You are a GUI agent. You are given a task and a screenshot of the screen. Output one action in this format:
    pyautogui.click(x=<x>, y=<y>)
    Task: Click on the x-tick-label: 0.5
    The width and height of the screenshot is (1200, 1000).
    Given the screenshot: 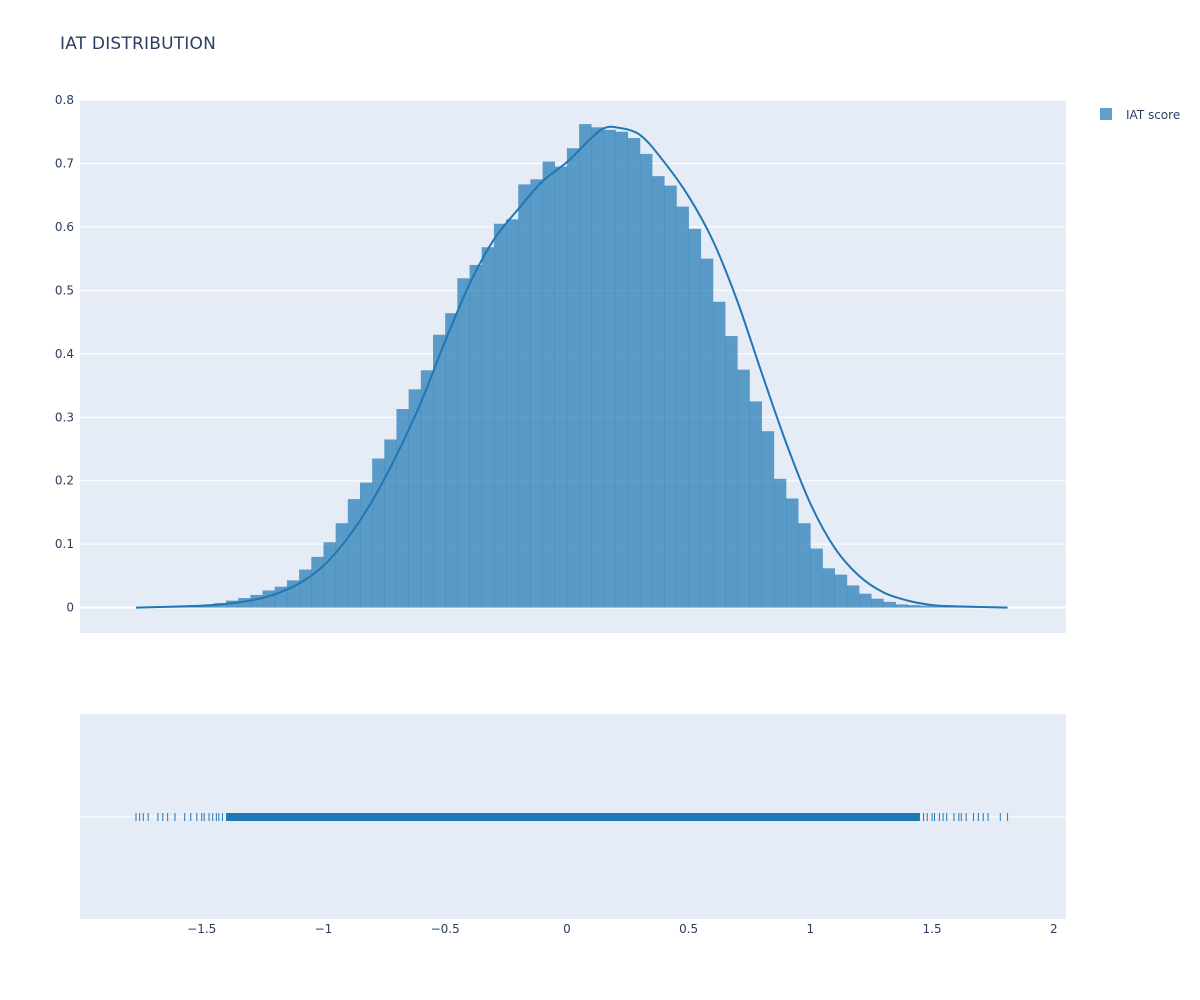 What is the action you would take?
    pyautogui.click(x=688, y=929)
    